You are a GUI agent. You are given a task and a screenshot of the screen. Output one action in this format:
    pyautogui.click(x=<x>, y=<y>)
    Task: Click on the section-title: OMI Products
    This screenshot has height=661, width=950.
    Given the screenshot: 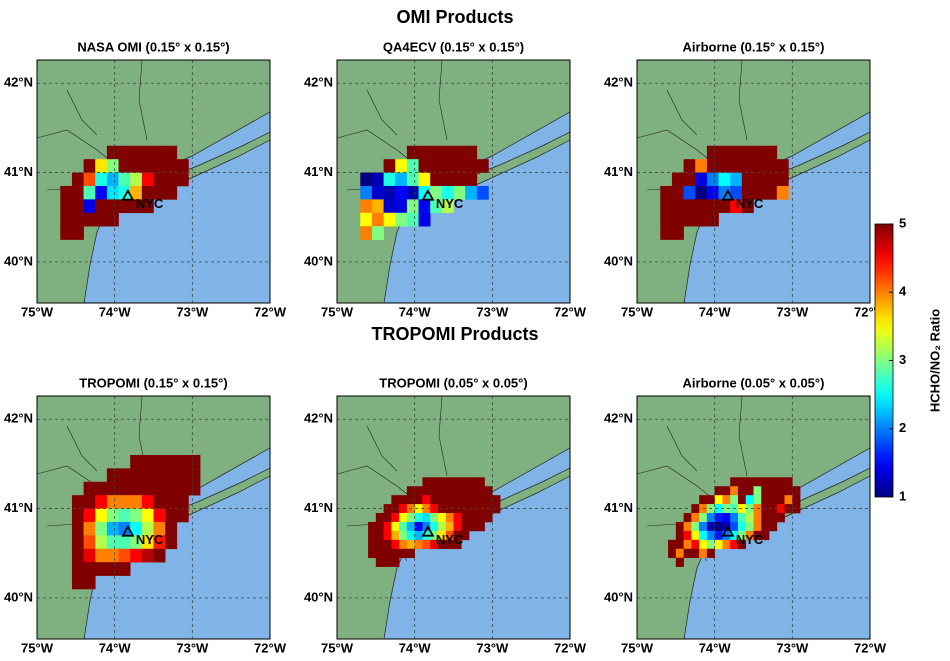 What is the action you would take?
    pyautogui.click(x=454, y=17)
    